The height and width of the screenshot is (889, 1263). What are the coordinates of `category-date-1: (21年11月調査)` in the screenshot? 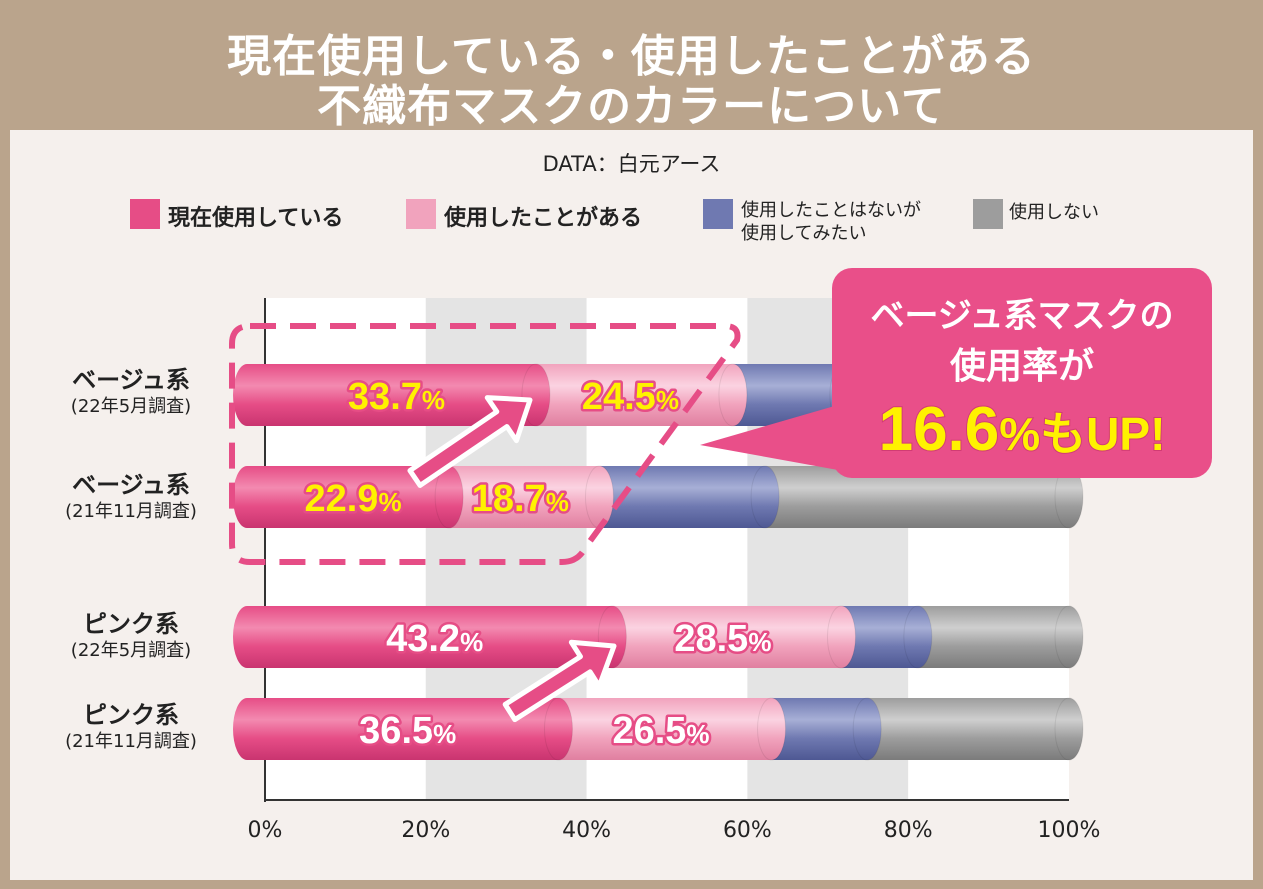 It's located at (131, 511).